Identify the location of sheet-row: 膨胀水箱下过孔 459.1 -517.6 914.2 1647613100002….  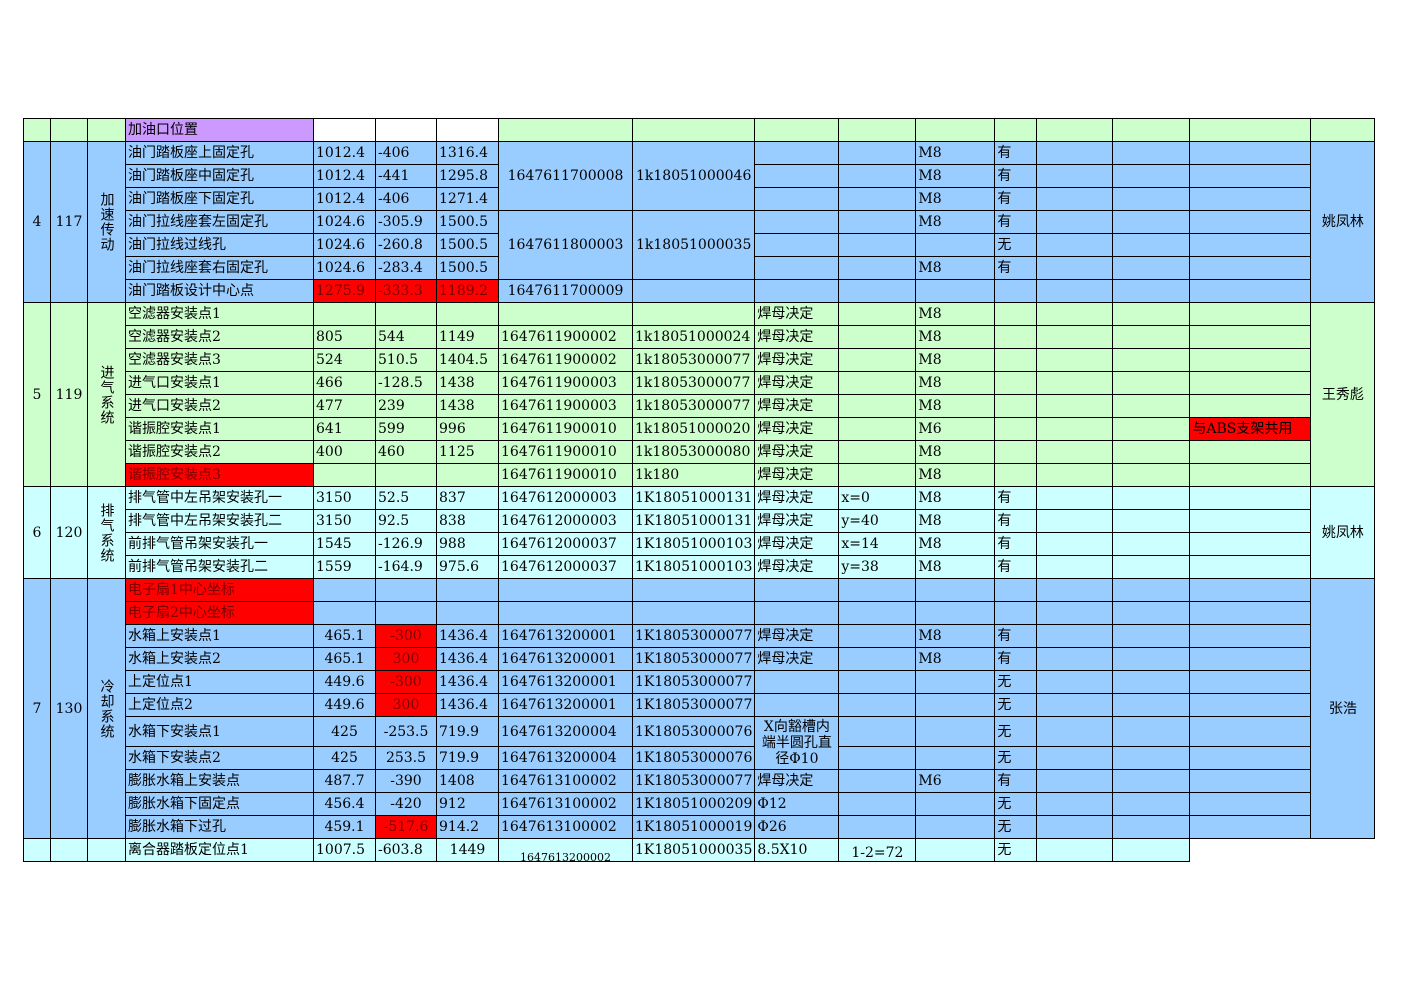
(699, 827).